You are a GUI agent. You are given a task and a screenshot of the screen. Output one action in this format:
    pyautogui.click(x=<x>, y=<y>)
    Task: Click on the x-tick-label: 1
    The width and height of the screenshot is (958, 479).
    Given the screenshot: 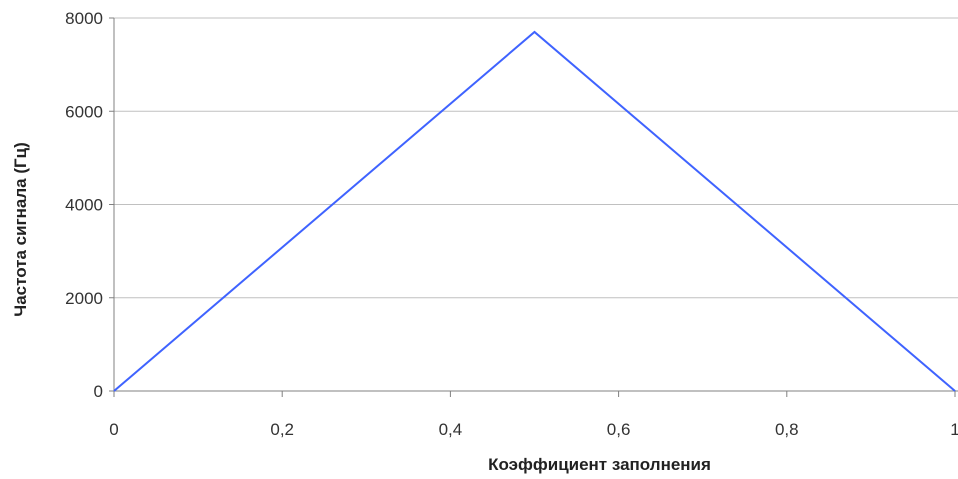 What is the action you would take?
    pyautogui.click(x=954, y=429)
    